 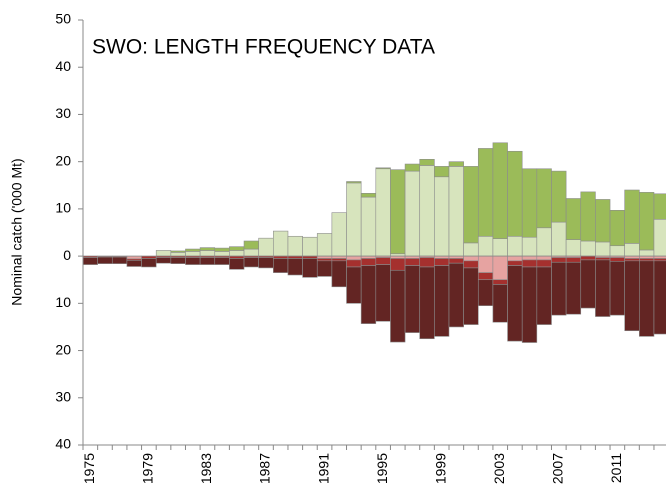 What do you see at coordinates (148, 468) in the screenshot?
I see `x-tick-label: 1979` at bounding box center [148, 468].